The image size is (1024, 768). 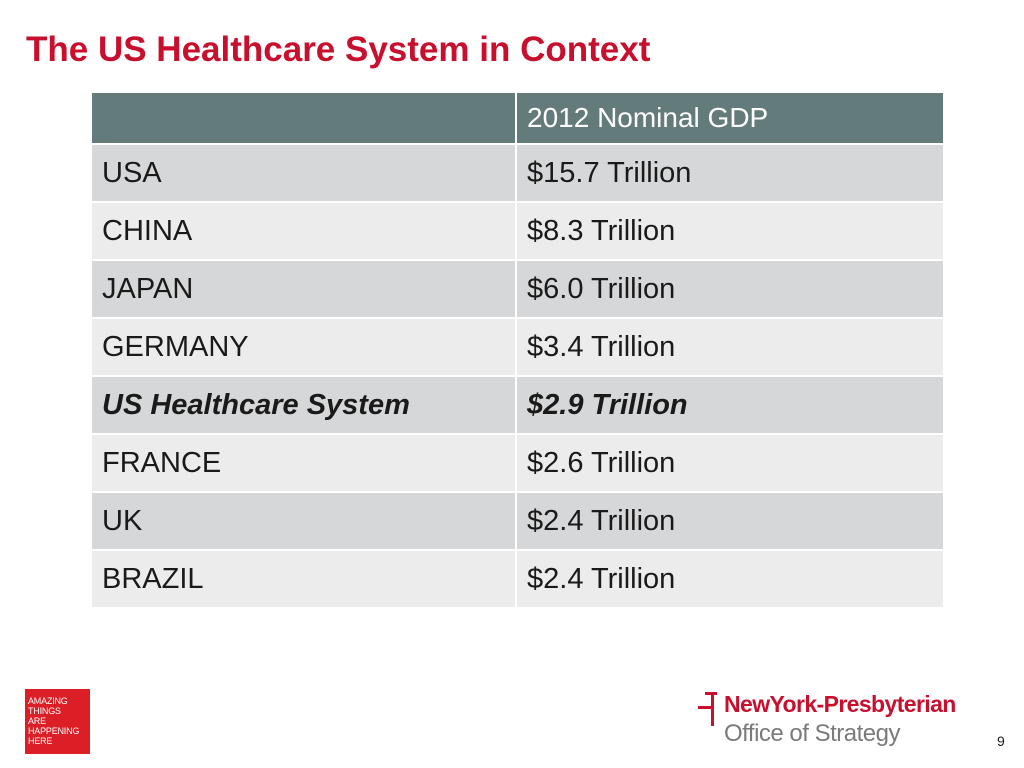 What do you see at coordinates (303, 405) in the screenshot?
I see `country-cell: US Healthcare System` at bounding box center [303, 405].